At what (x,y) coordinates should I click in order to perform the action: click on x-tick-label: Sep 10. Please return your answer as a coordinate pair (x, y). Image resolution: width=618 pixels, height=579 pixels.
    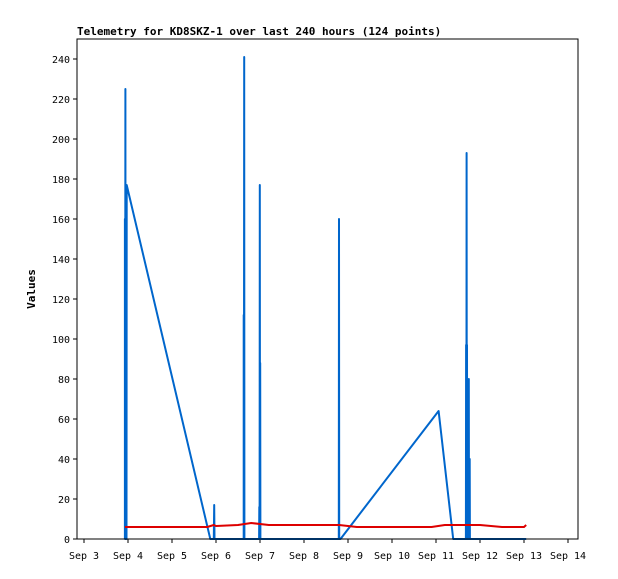
    Looking at the image, I should click on (392, 556).